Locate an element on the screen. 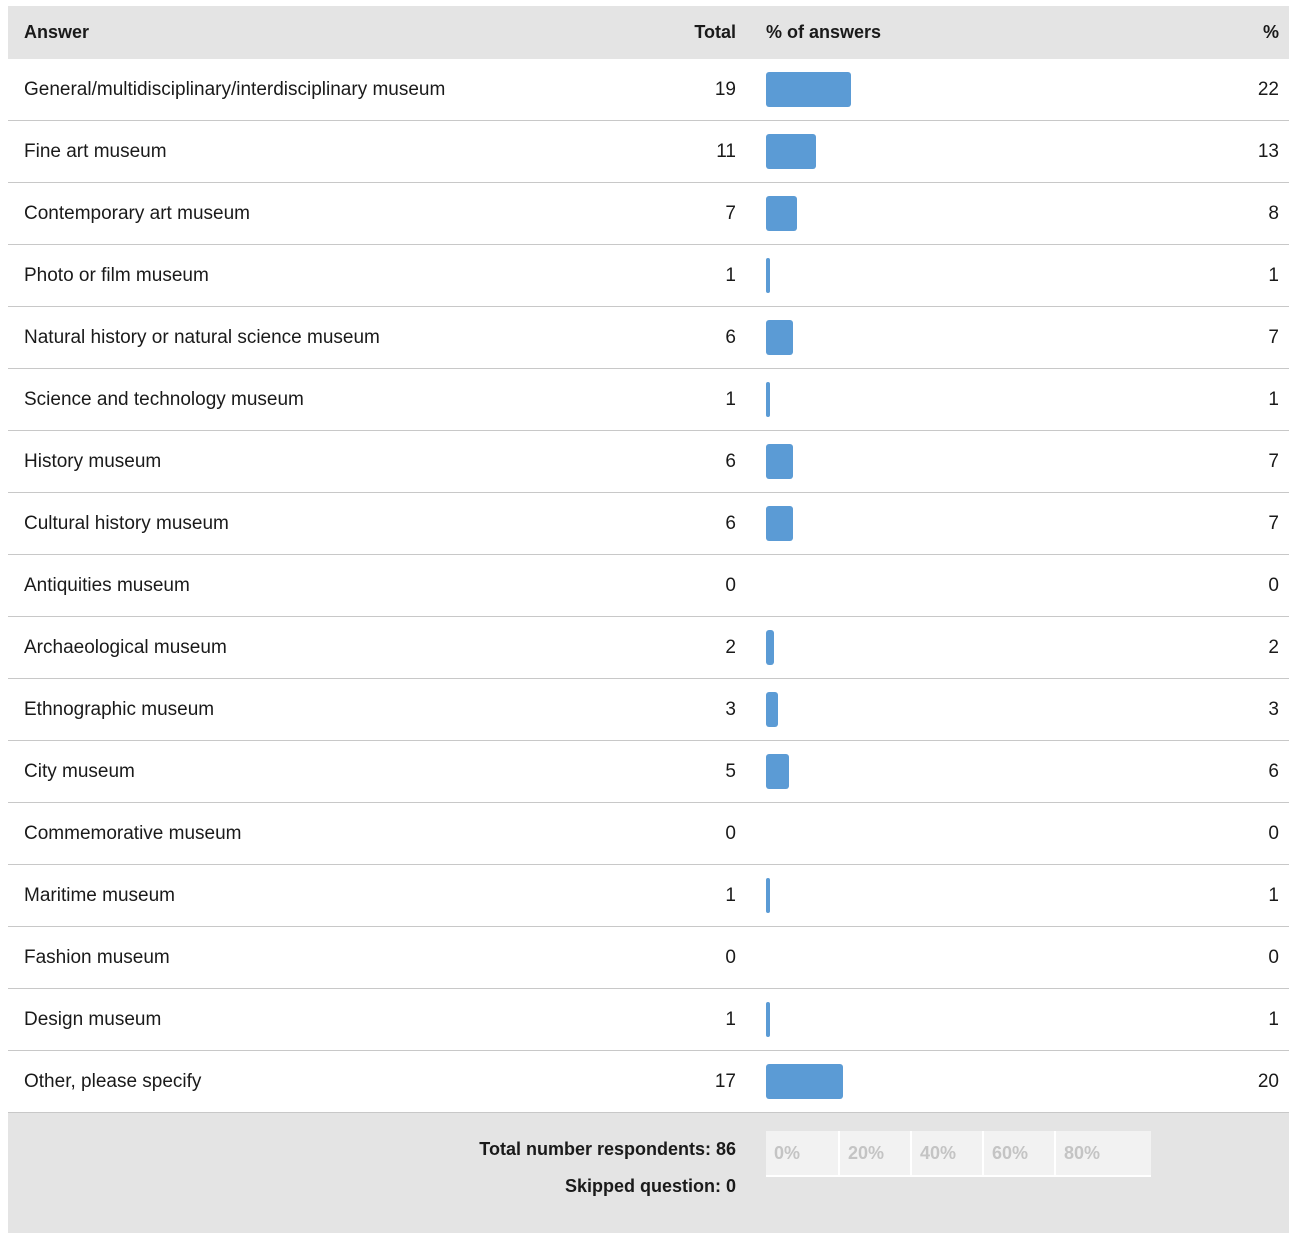 Image resolution: width=1295 pixels, height=1233 pixels. table-row: History museum 6 7 is located at coordinates (648, 462).